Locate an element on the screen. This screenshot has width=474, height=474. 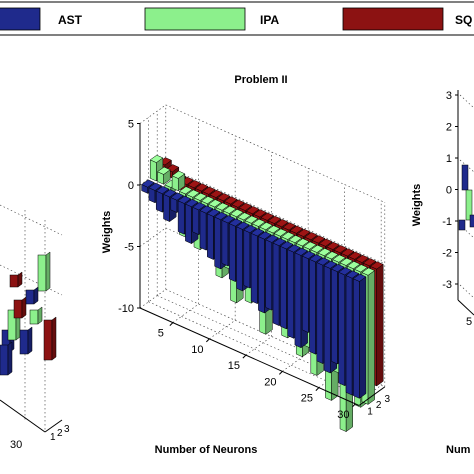
x-axis-label: Number of Neurons is located at coordinates (206, 450).